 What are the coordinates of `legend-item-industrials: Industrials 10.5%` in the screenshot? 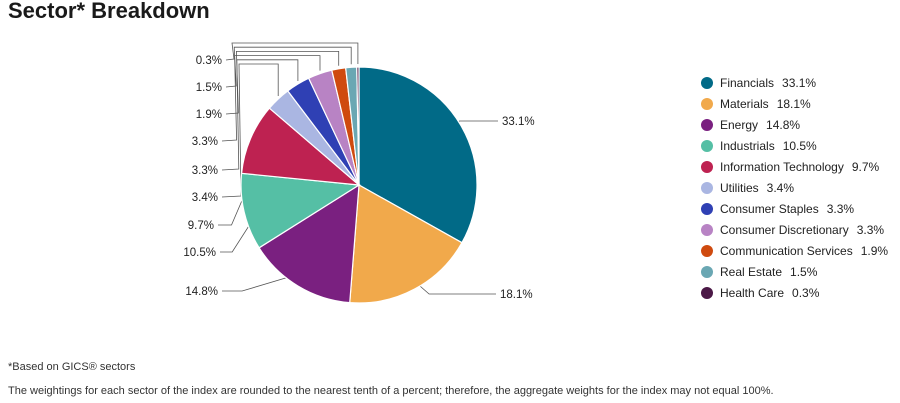 It's located at (759, 146).